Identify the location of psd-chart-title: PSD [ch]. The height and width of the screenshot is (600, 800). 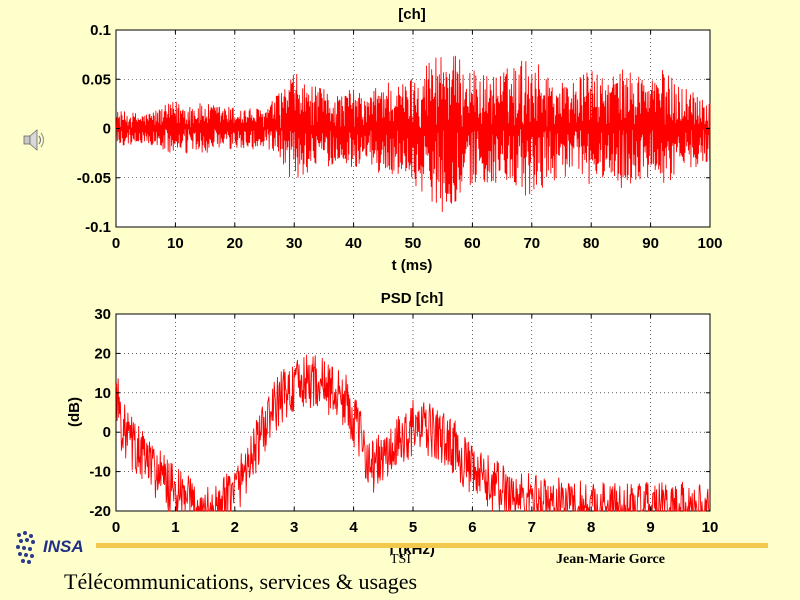
(412, 298).